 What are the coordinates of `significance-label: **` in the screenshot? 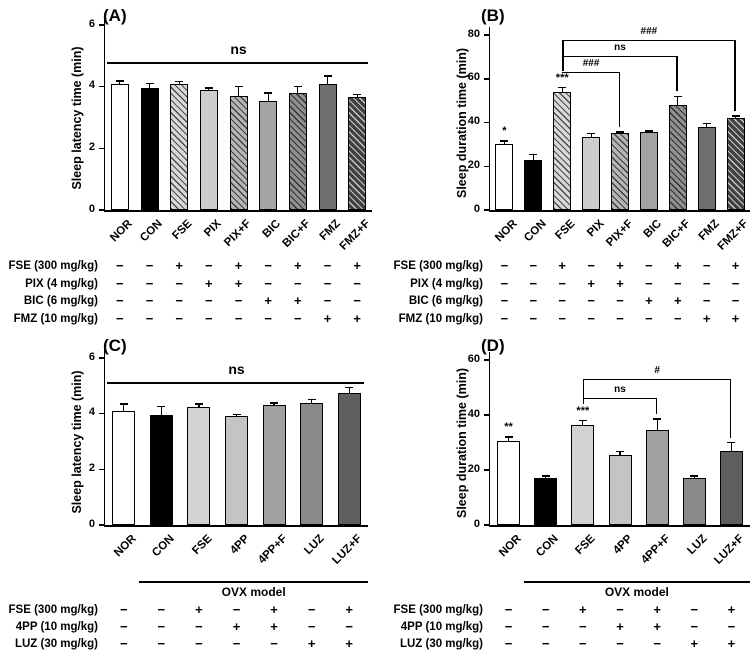 It's located at (508, 427).